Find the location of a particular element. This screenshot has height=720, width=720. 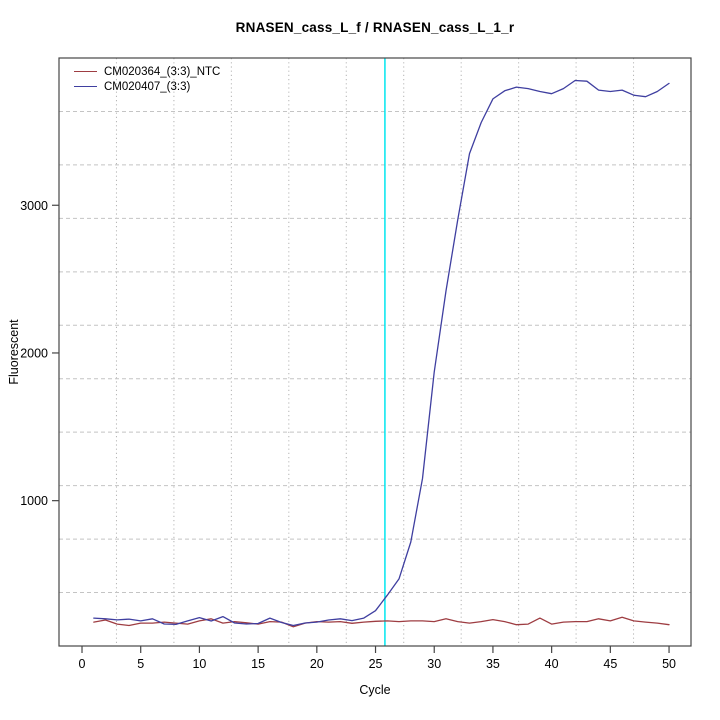

x-tick-label: 15 is located at coordinates (258, 664).